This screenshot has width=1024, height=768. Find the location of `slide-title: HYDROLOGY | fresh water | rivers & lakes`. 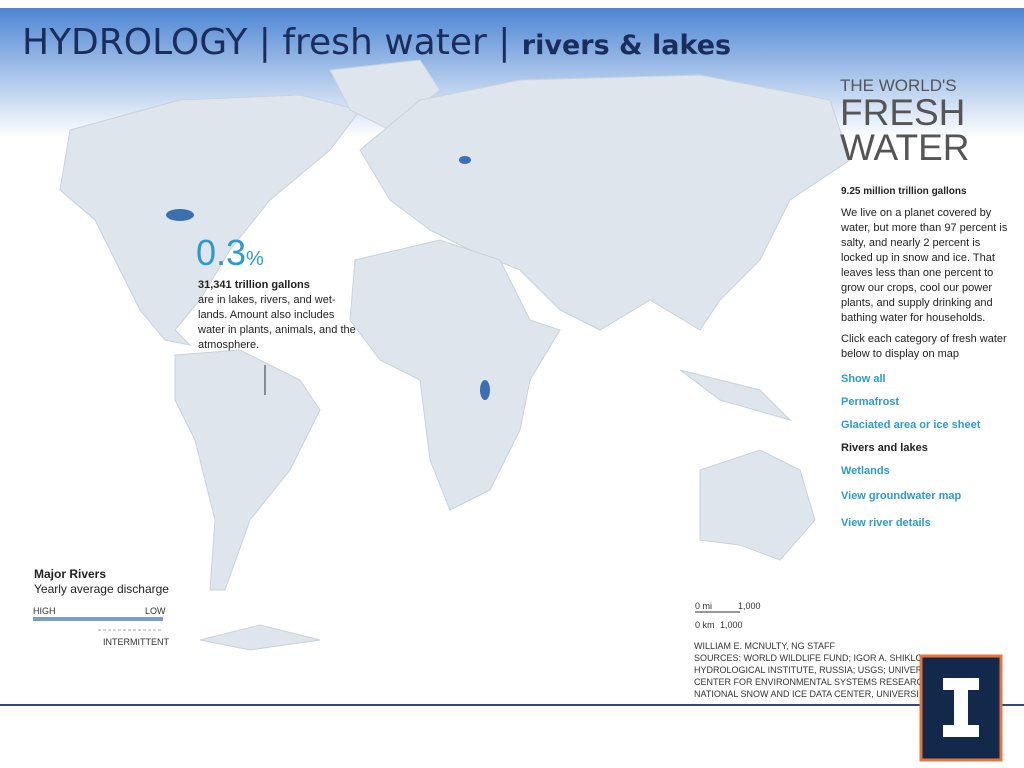

slide-title: HYDROLOGY | fresh water | rivers & lakes is located at coordinates (376, 42).